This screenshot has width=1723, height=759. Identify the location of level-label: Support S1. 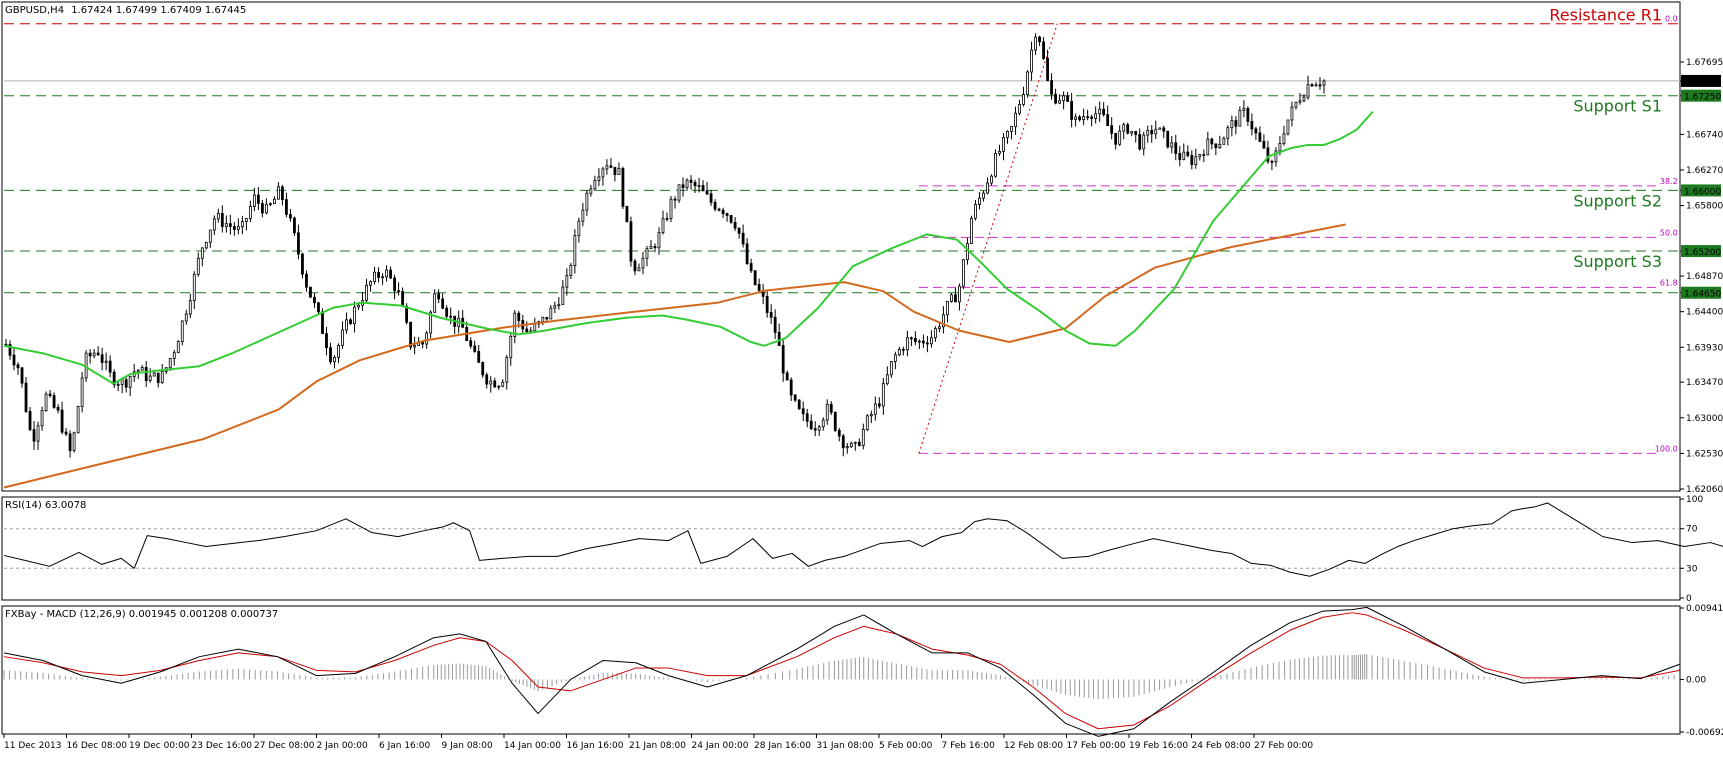
(1617, 106).